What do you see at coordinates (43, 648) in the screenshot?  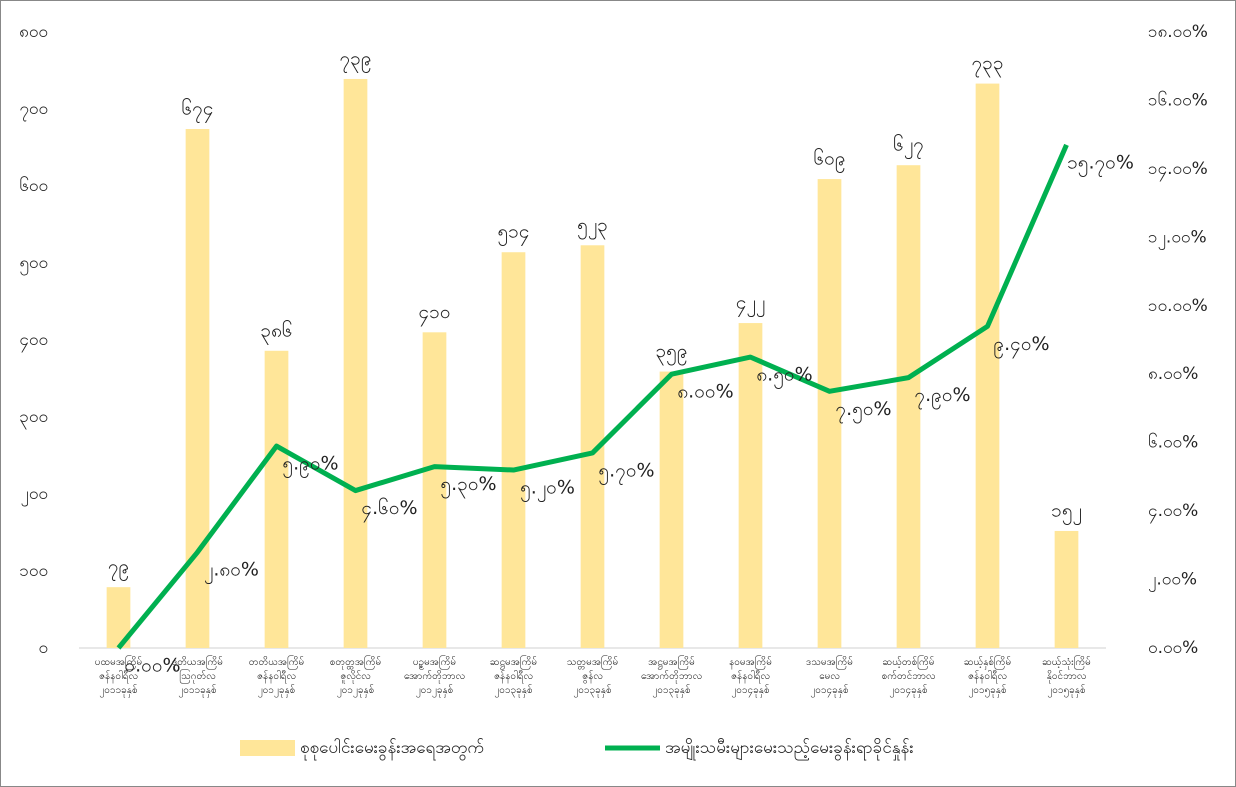 I see `y-tick-label: ၀` at bounding box center [43, 648].